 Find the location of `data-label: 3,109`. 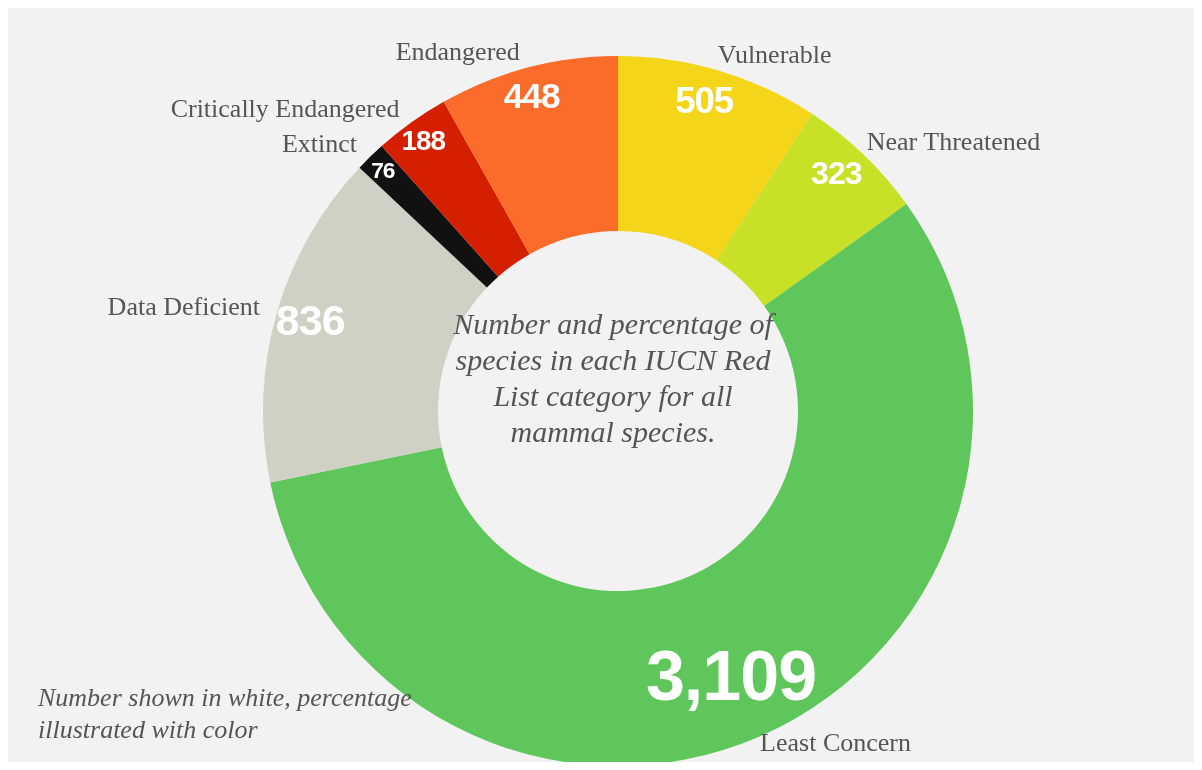

data-label: 3,109 is located at coordinates (731, 676).